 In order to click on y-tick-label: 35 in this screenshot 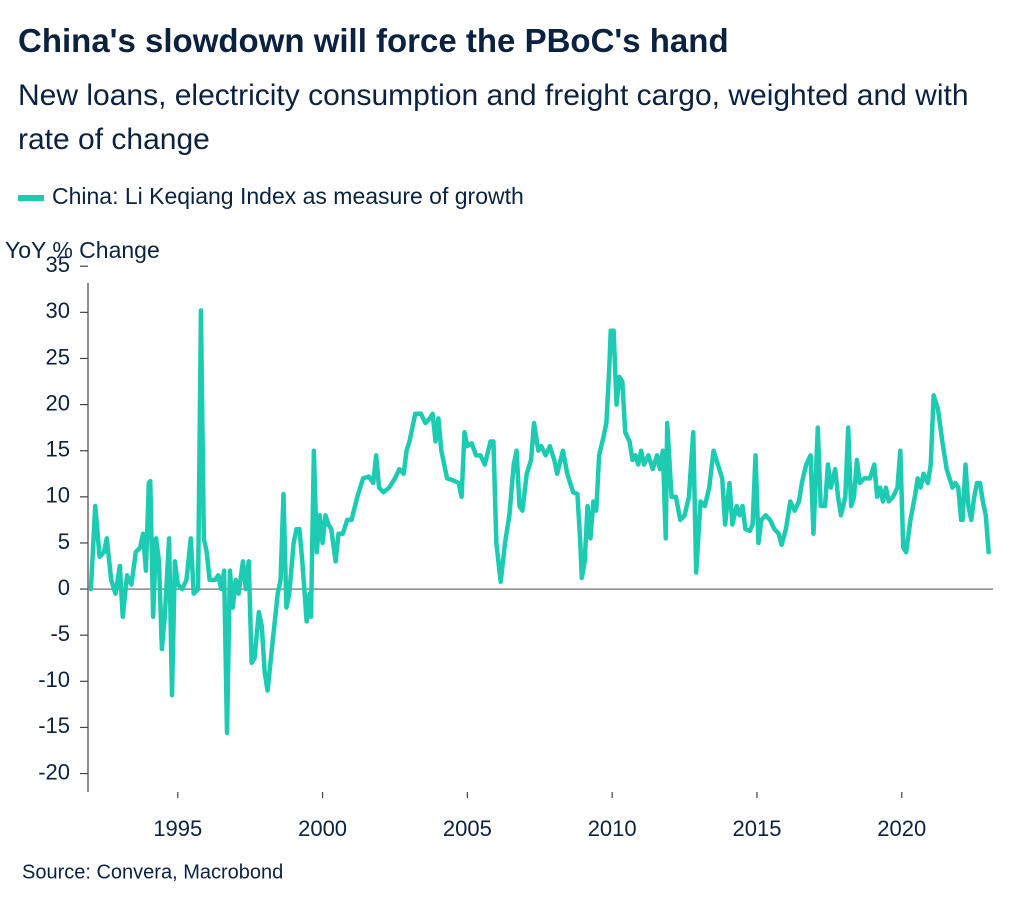, I will do `click(58, 264)`.